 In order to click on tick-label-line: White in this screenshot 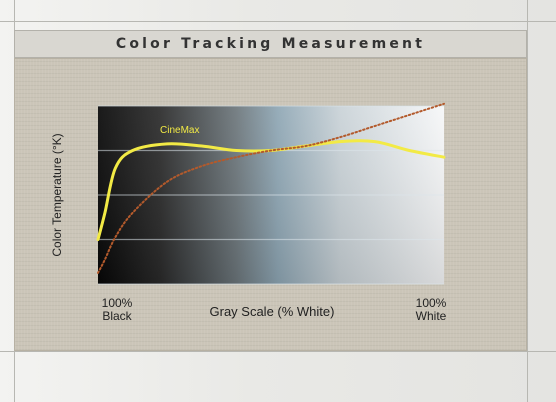, I will do `click(431, 316)`.